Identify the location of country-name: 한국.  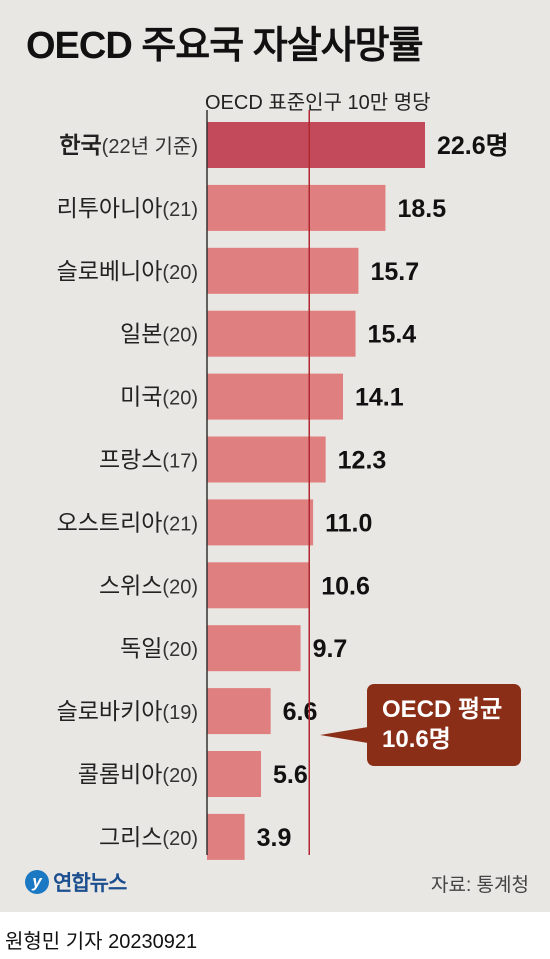
(80, 145).